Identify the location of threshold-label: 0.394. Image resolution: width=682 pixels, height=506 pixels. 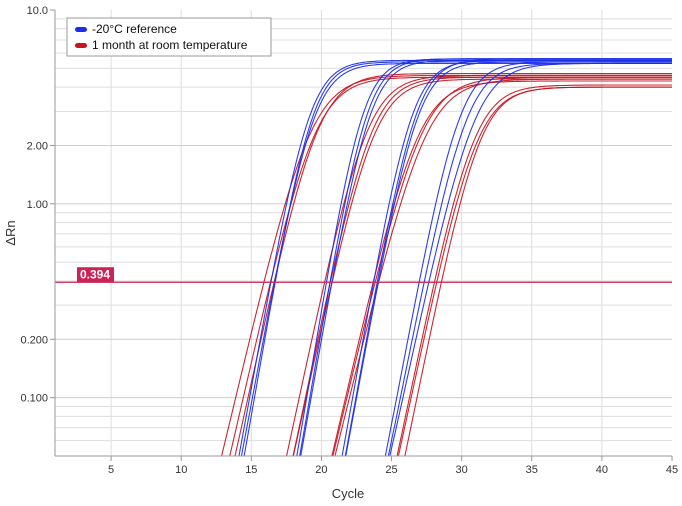
(95, 275).